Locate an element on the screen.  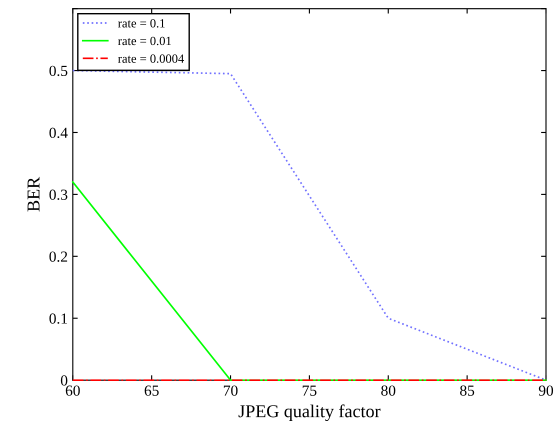
legend-label: rate = 0.0004 is located at coordinates (151, 58).